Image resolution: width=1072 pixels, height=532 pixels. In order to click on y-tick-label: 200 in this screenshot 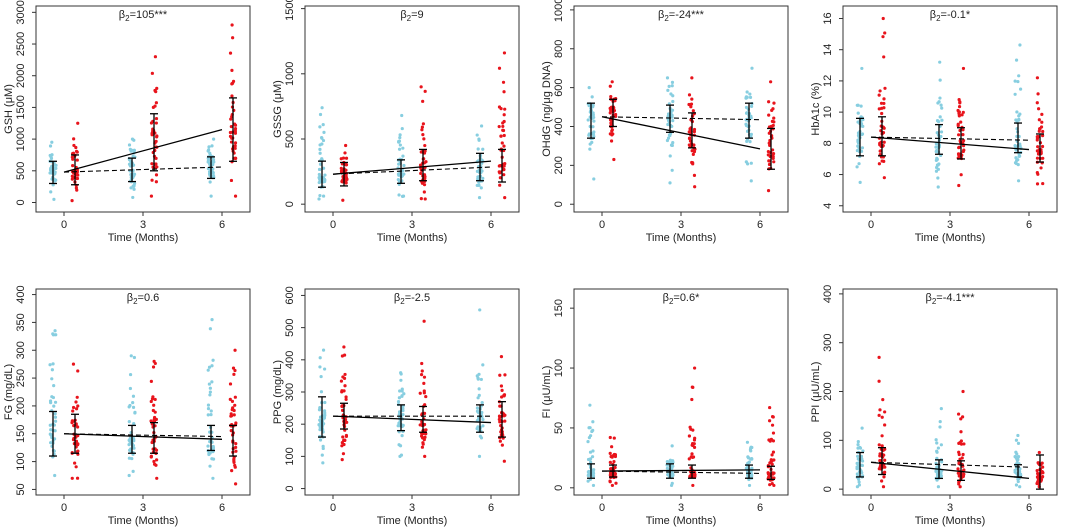, I will do `click(21, 406)`.